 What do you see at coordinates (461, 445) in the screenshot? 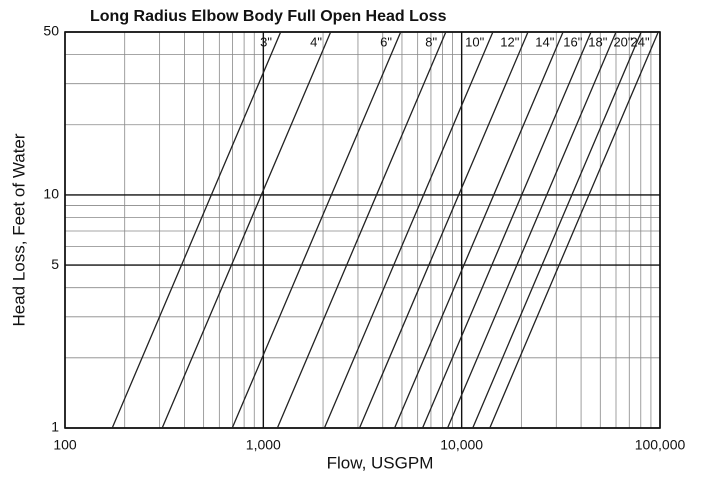
I see `x-tick-label: 10,000` at bounding box center [461, 445].